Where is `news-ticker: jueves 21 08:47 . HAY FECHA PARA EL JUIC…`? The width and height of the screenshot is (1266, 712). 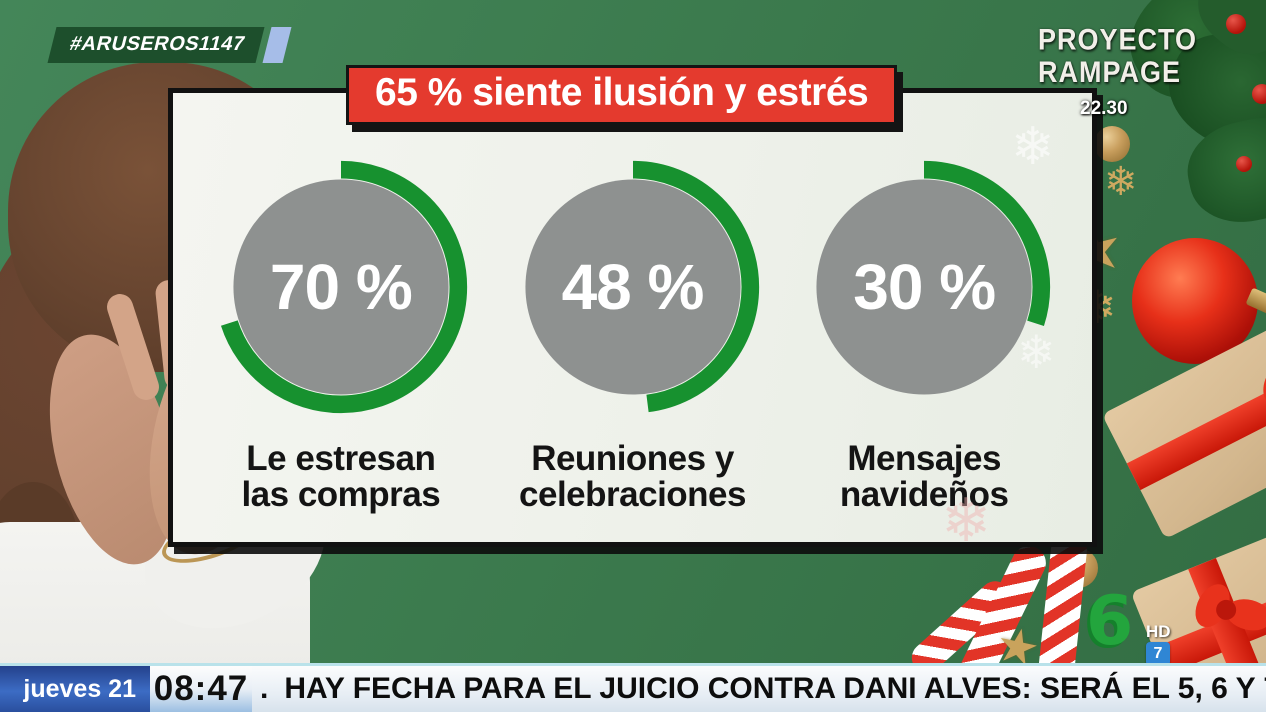
news-ticker: jueves 21 08:47 . HAY FECHA PARA EL JUIC… is located at coordinates (633, 687).